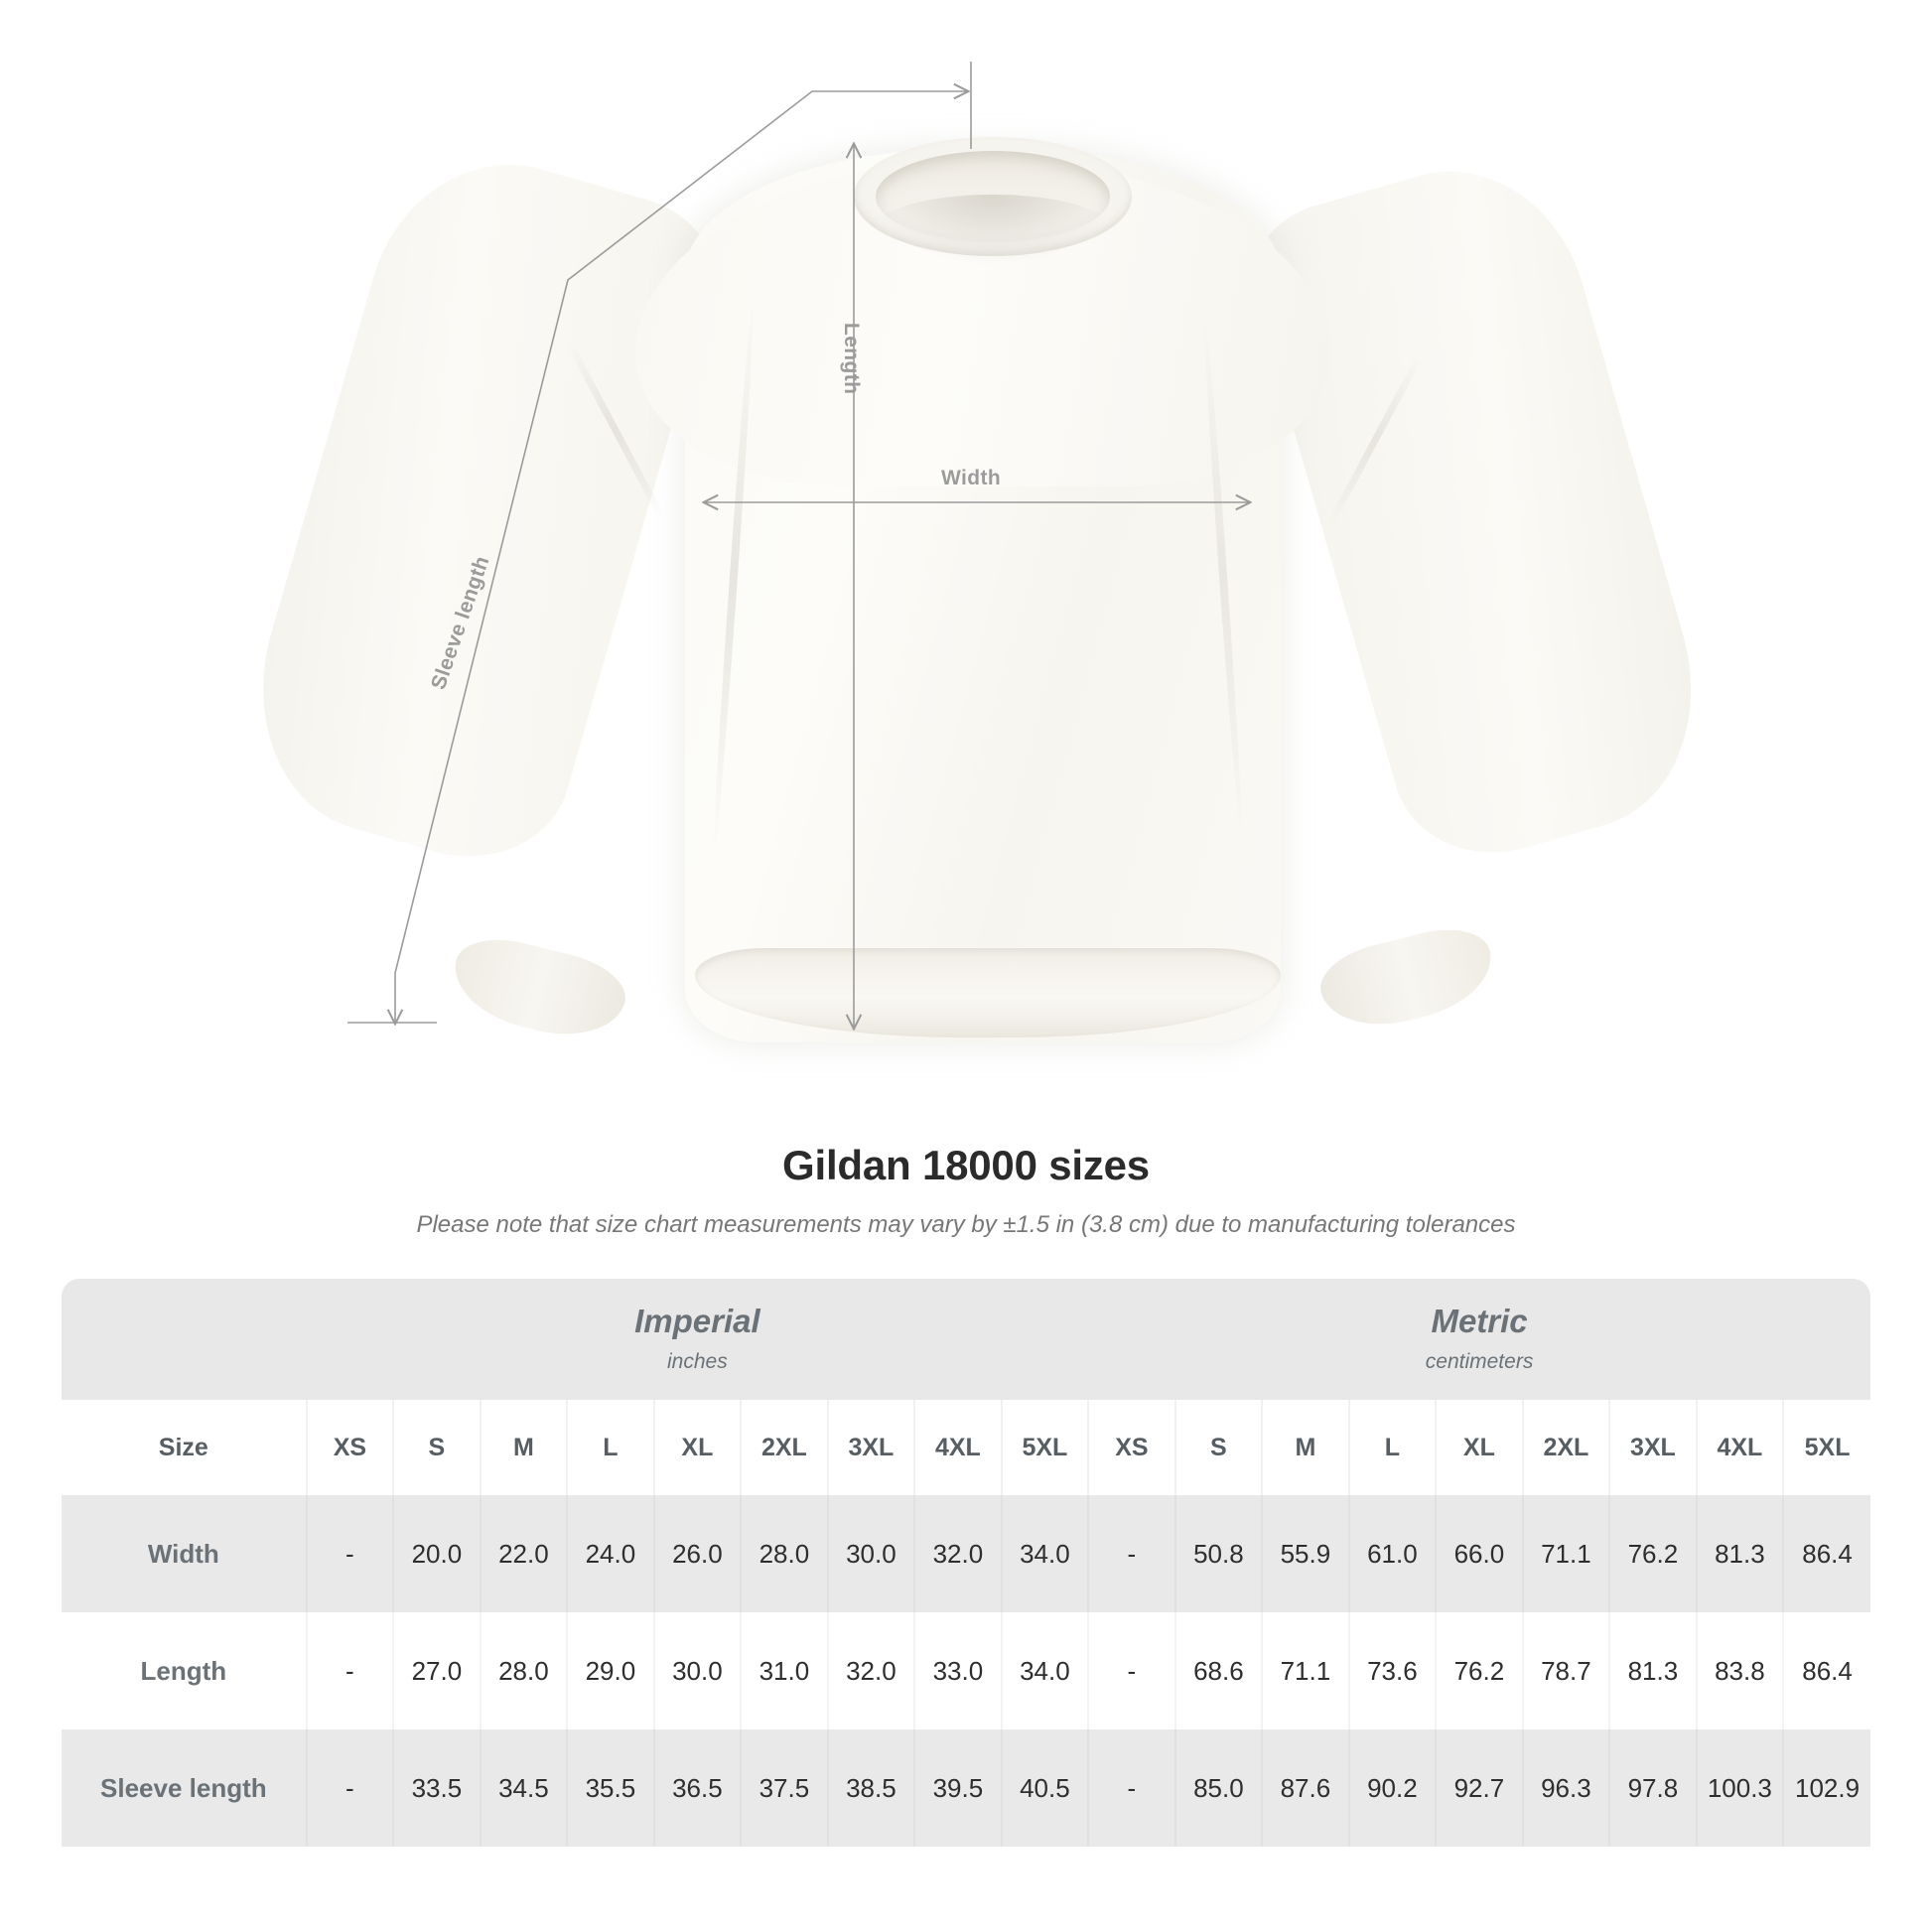 The height and width of the screenshot is (1932, 1932). Describe the element at coordinates (1218, 1554) in the screenshot. I see `measurement-value: 50.8` at that location.